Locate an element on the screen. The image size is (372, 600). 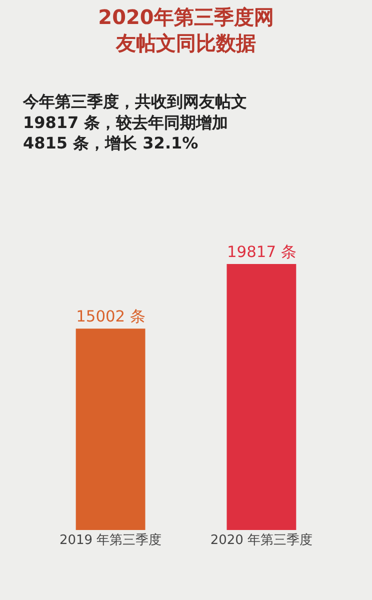
chart-subtitle: 今年第三季度，共收到网友帖文19817 条，较去年同期增加4815 条，增长 32.1% is located at coordinates (134, 122).